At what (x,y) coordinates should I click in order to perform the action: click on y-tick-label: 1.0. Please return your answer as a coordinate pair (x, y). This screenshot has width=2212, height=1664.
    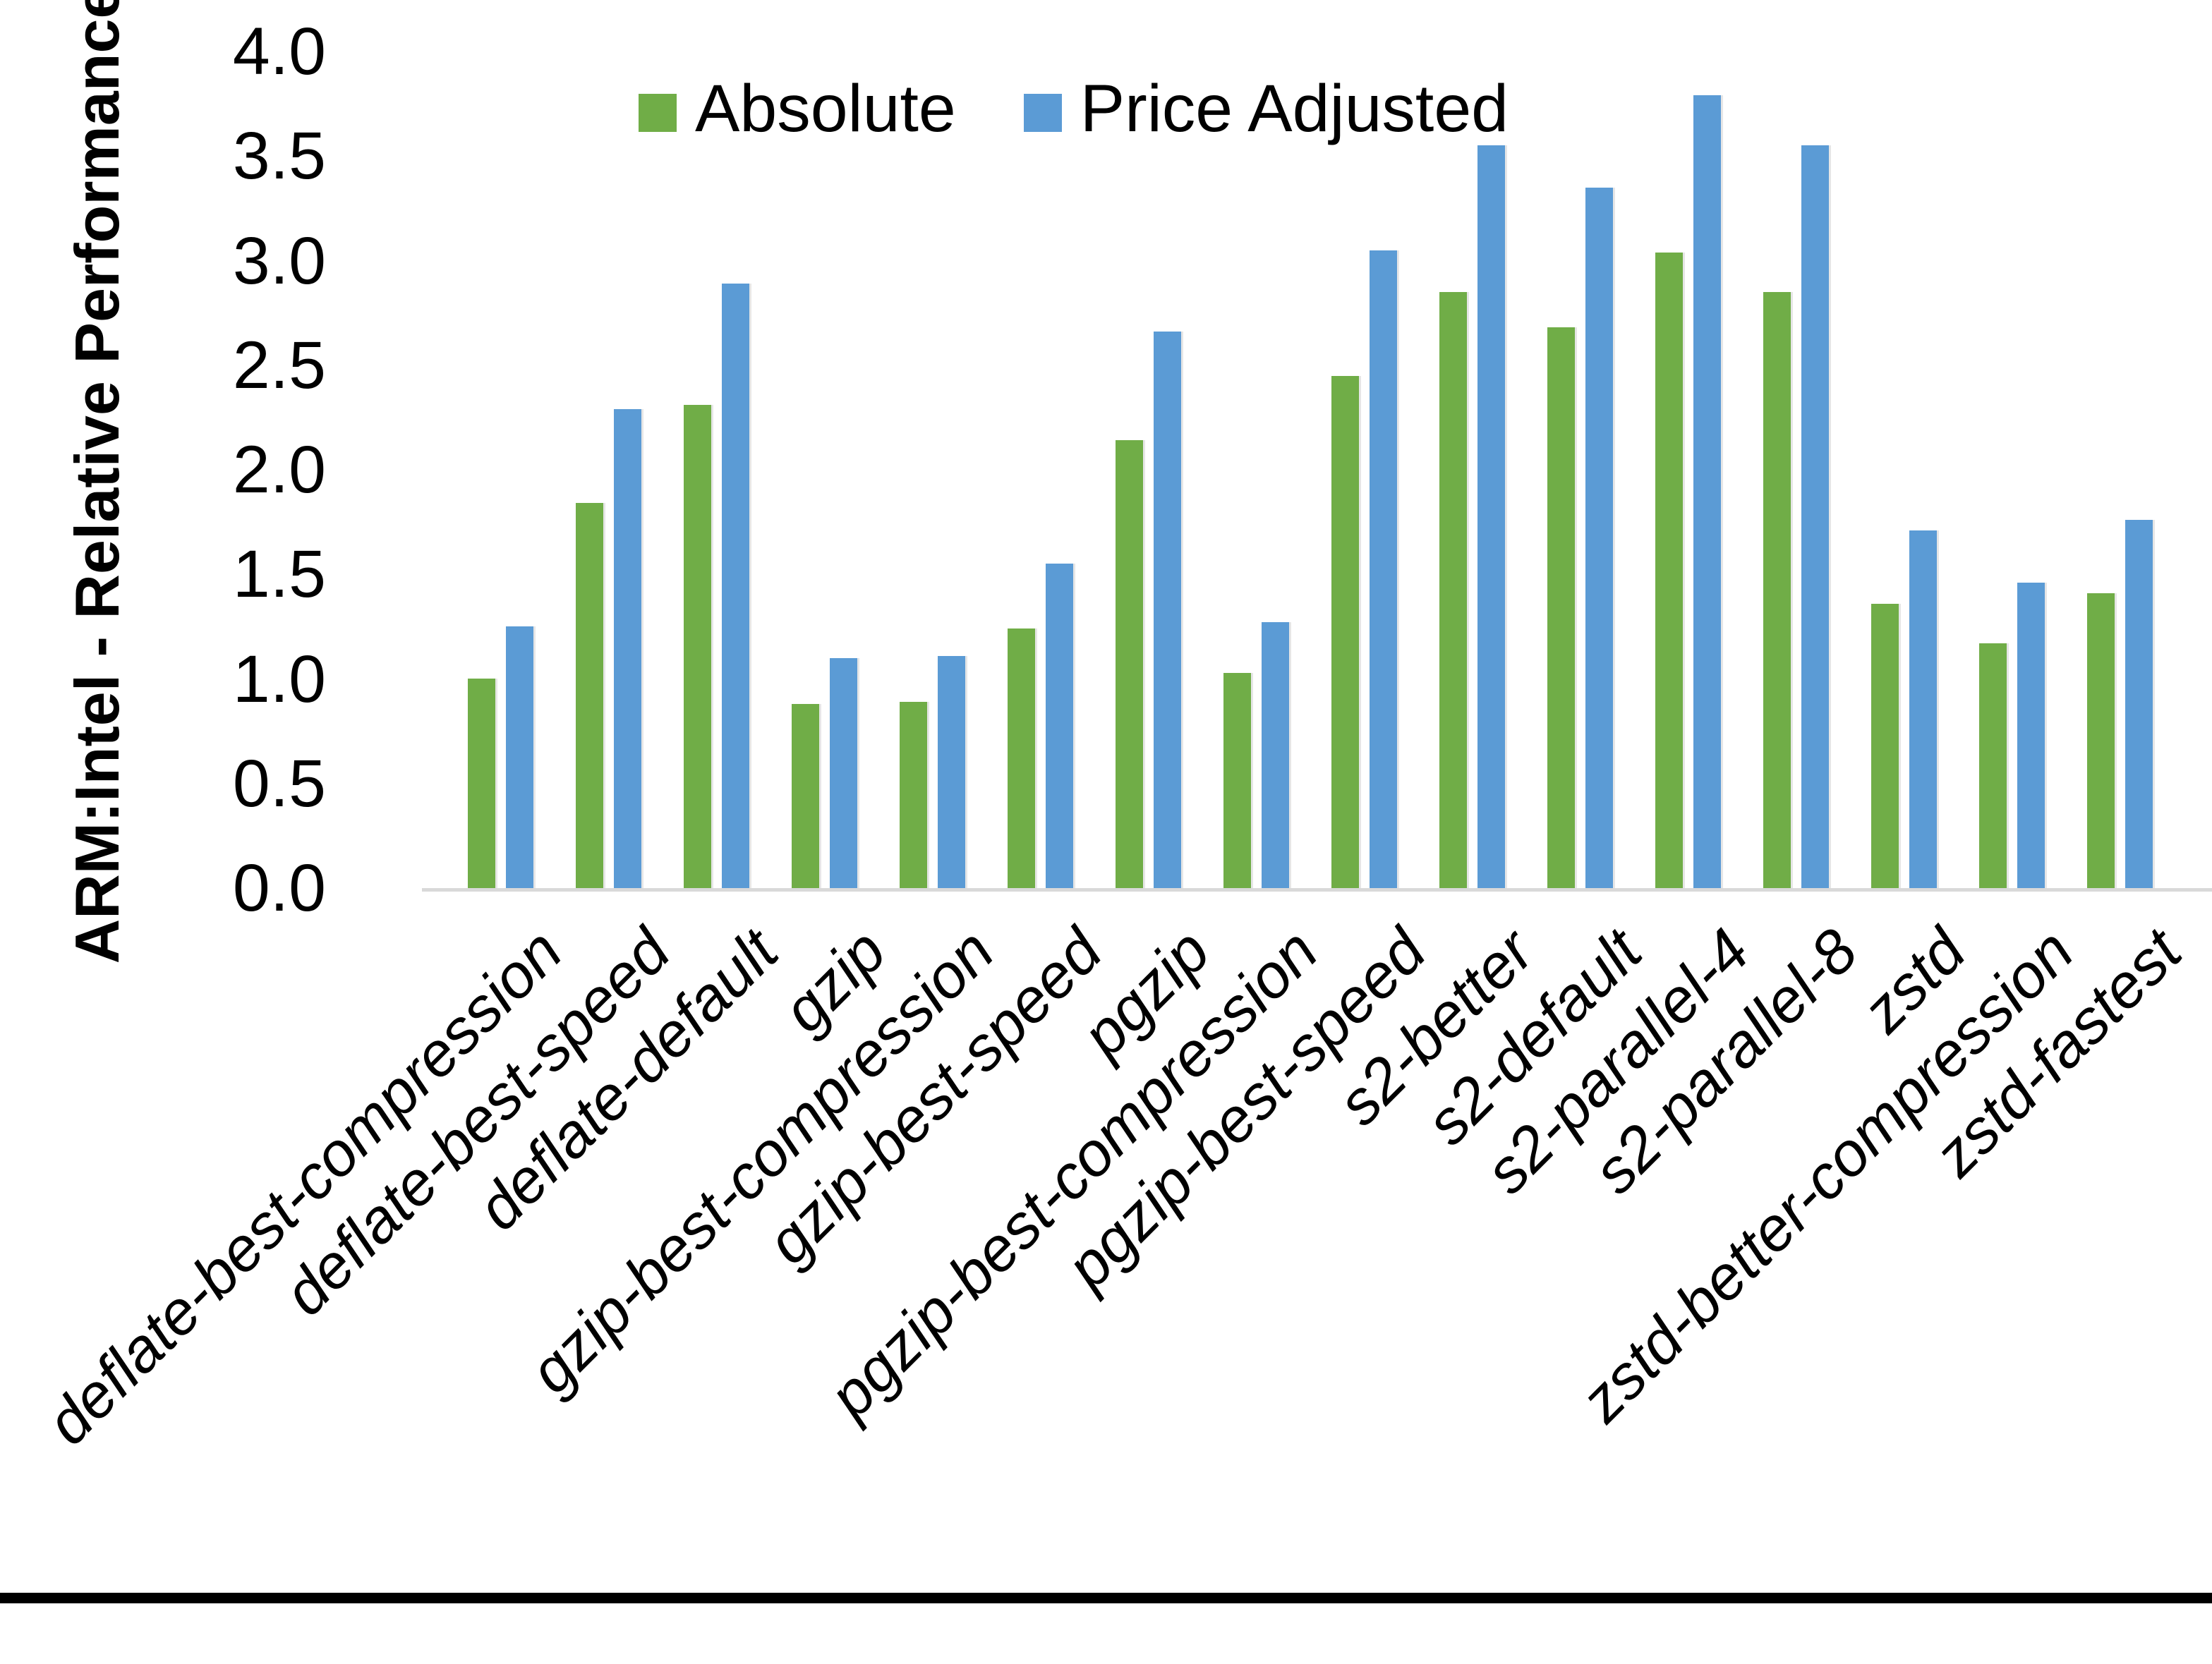
    Looking at the image, I should click on (279, 679).